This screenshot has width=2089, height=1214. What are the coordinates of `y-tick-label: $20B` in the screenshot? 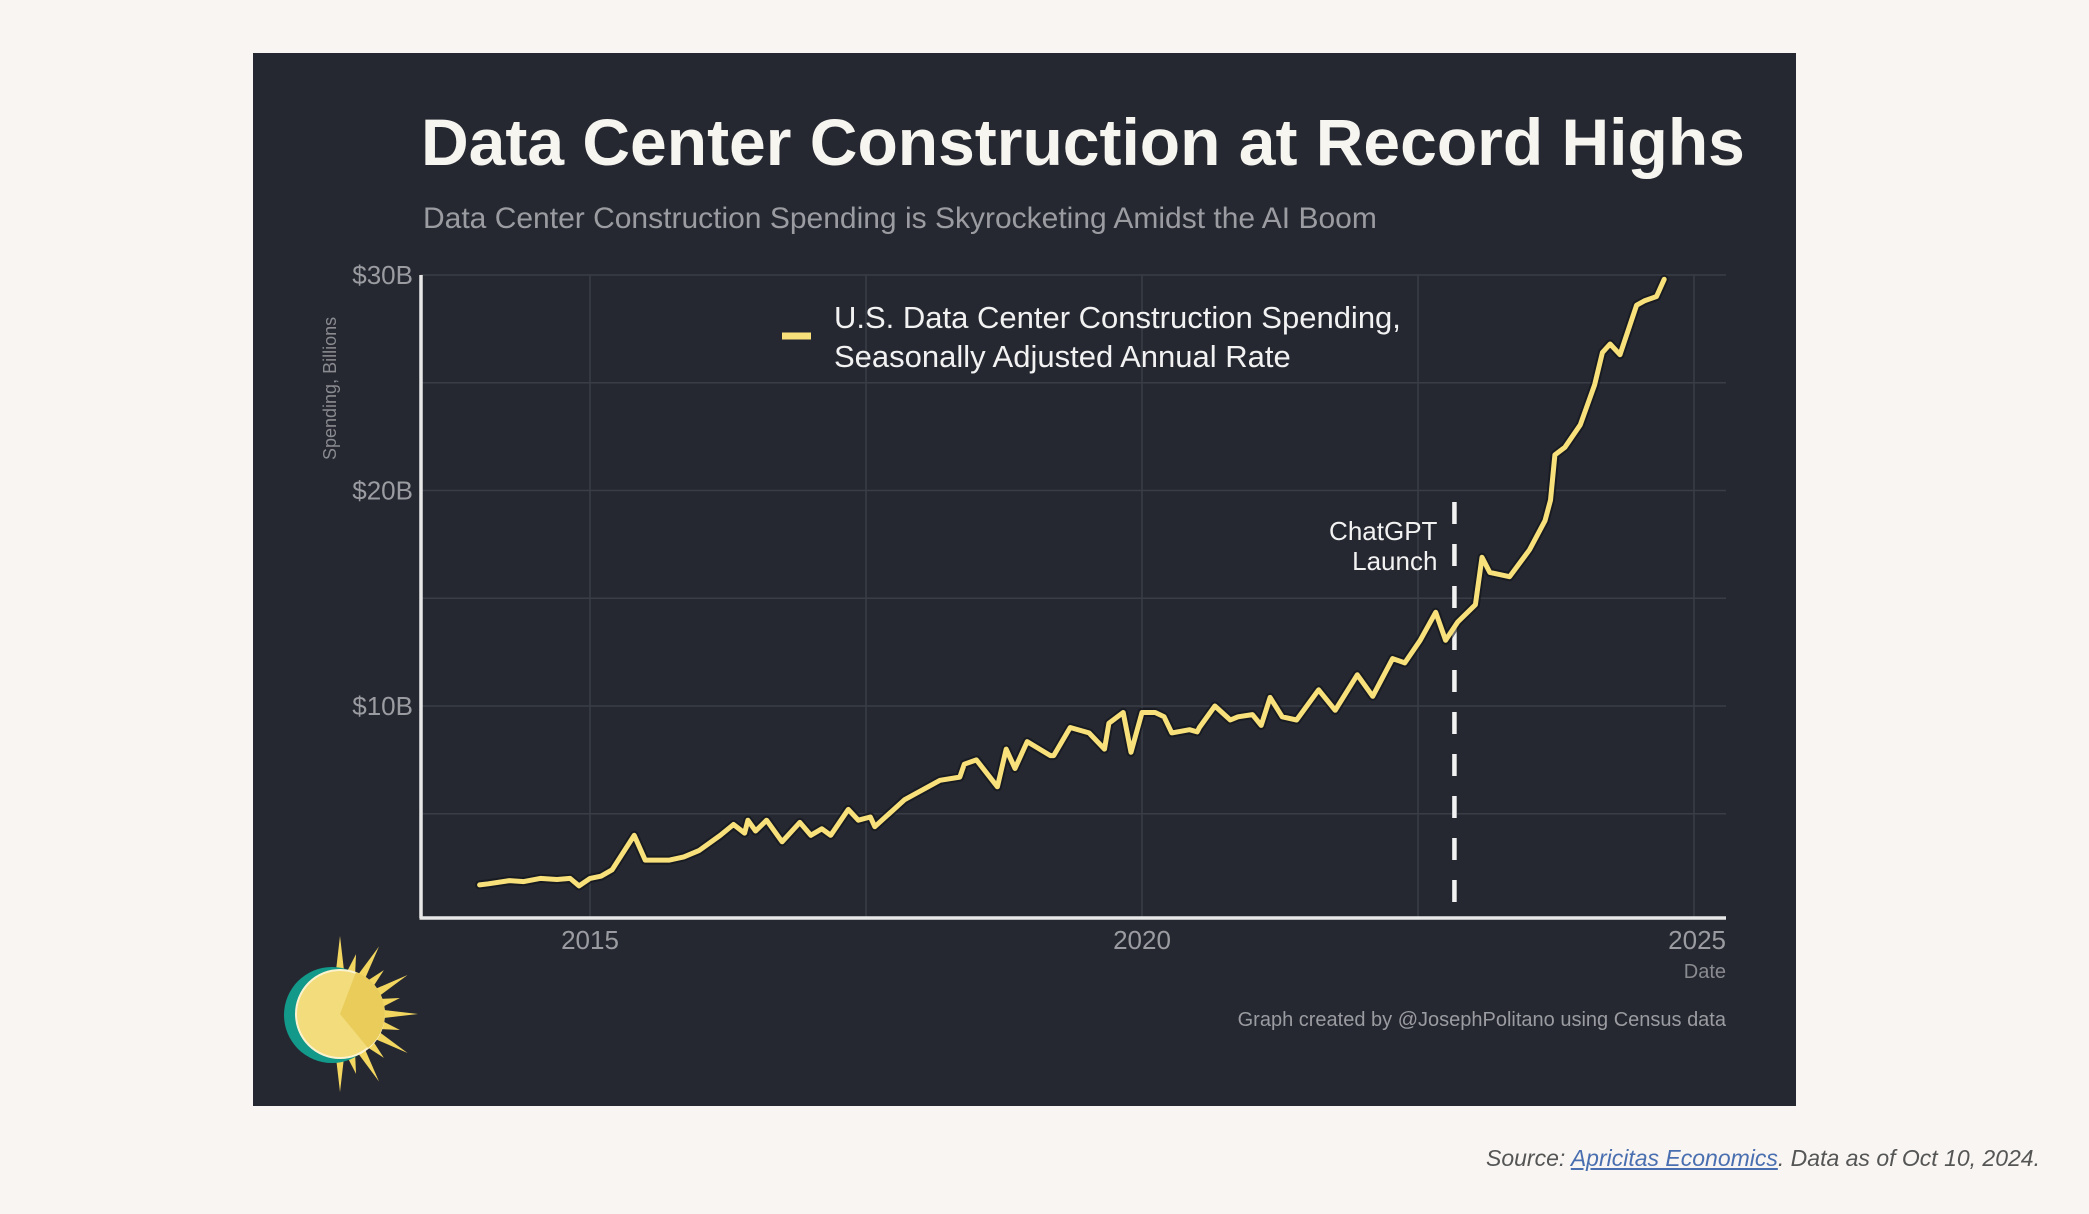 It's located at (382, 491).